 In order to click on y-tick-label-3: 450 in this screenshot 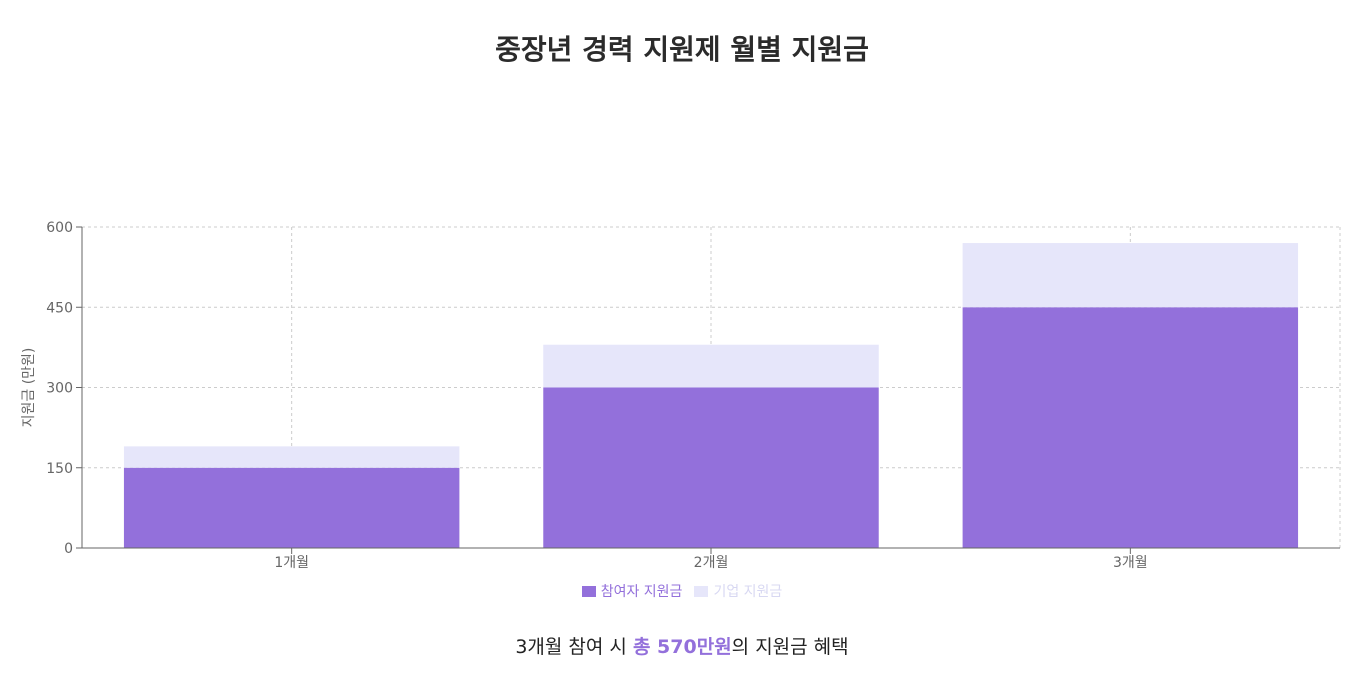, I will do `click(59, 308)`.